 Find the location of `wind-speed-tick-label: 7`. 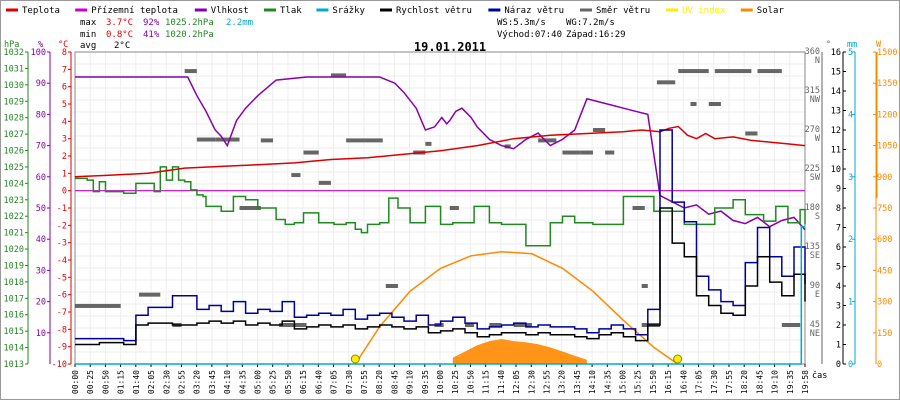

wind-speed-tick-label: 7 is located at coordinates (838, 229).